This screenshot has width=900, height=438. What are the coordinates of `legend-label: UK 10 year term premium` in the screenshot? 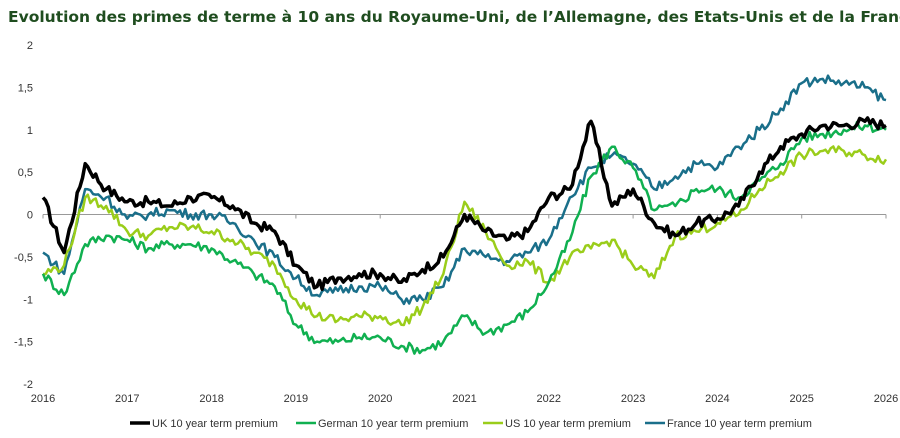 It's located at (215, 424).